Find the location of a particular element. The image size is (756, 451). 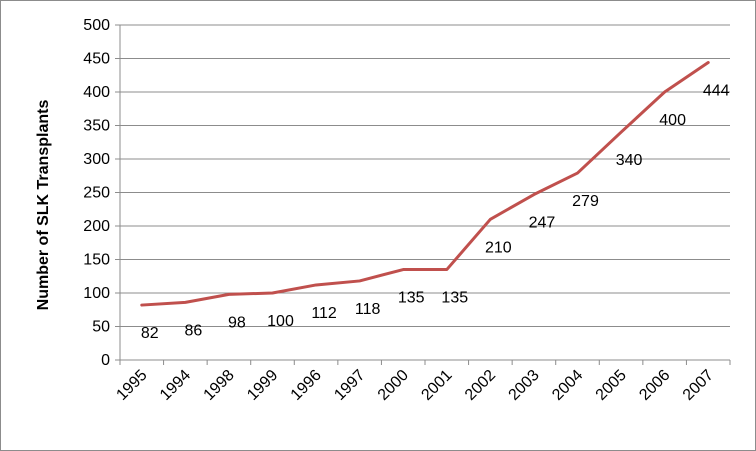

x-tick-label: 2007 is located at coordinates (698, 385).